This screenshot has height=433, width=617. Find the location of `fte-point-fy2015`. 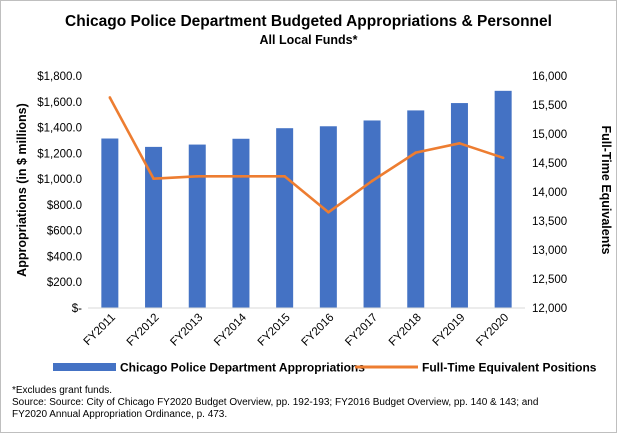

fte-point-fy2015 is located at coordinates (284, 176).